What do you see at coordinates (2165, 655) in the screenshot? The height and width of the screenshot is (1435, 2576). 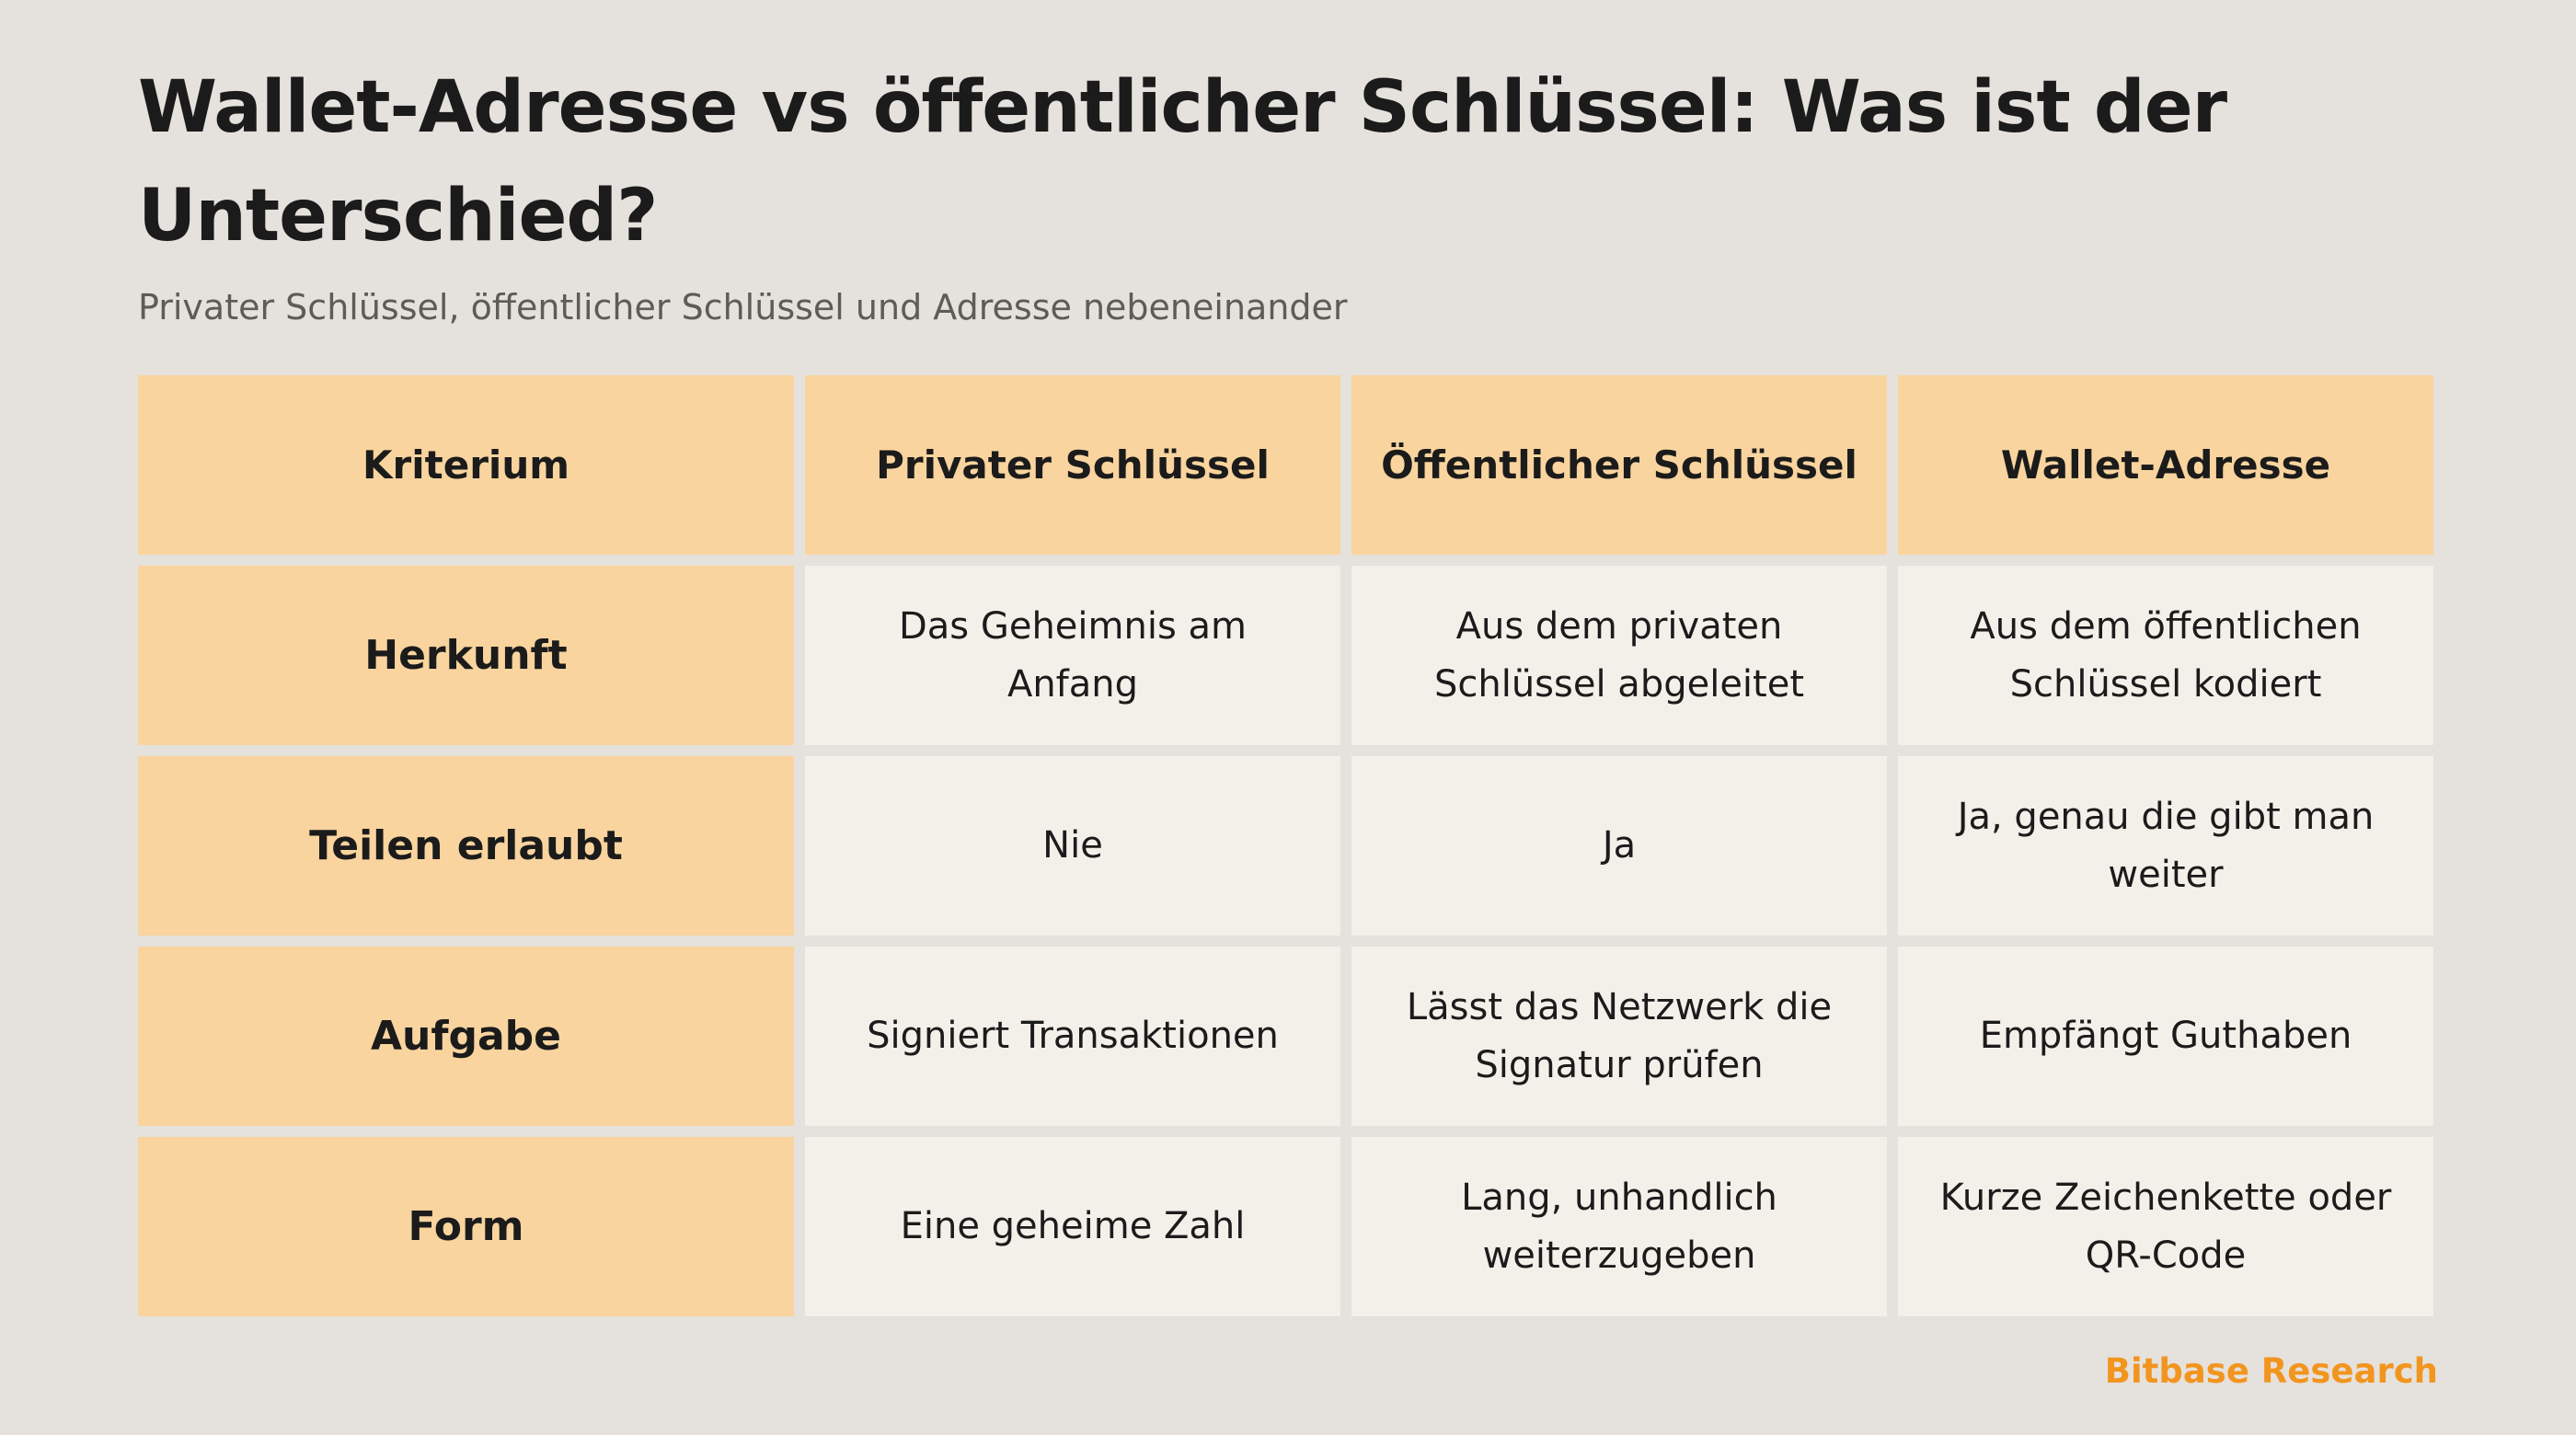 I see `table-cell: Aus dem öffentlichen Schlüssel kodiert` at bounding box center [2165, 655].